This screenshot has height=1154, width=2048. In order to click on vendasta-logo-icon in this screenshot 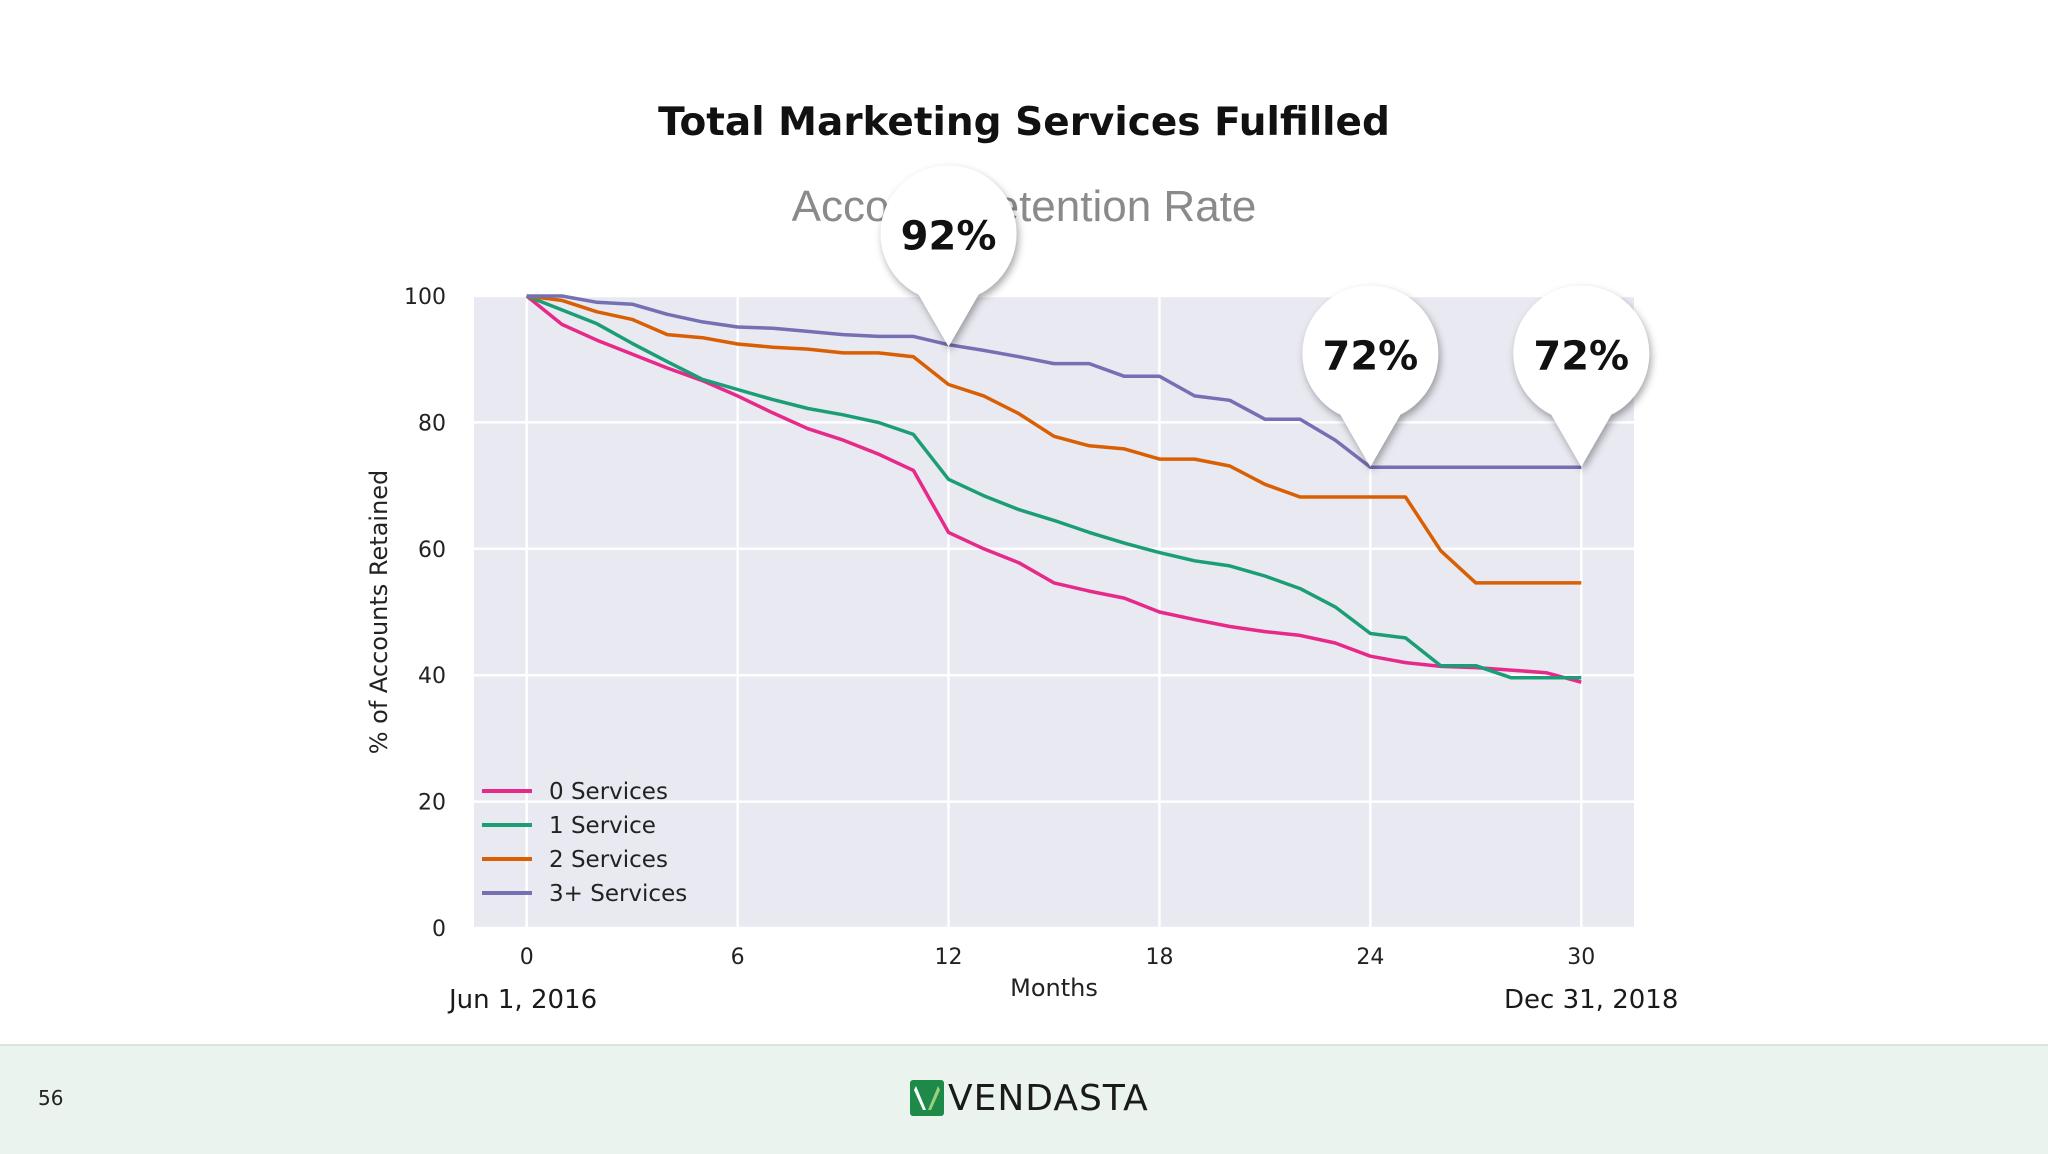, I will do `click(927, 1098)`.